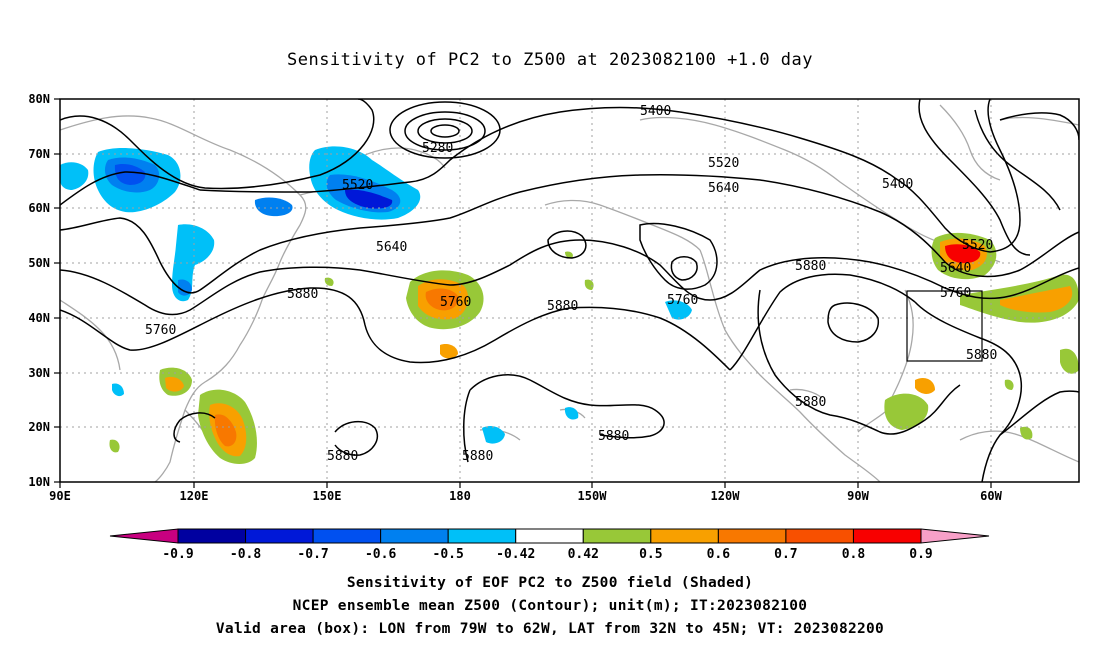  I want to click on lat-label: 40N, so click(39, 318).